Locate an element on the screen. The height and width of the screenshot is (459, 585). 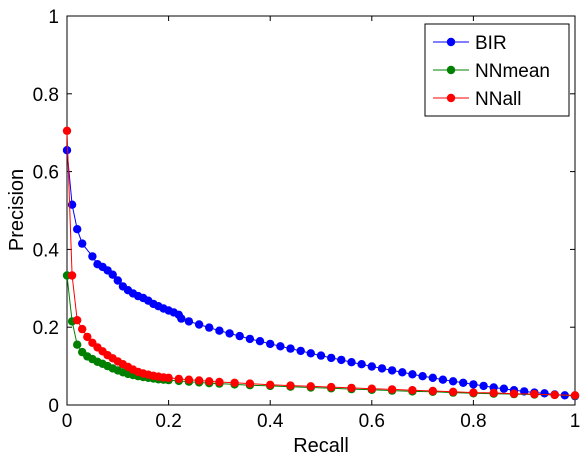
y-axis-label: Precision is located at coordinates (17, 210).